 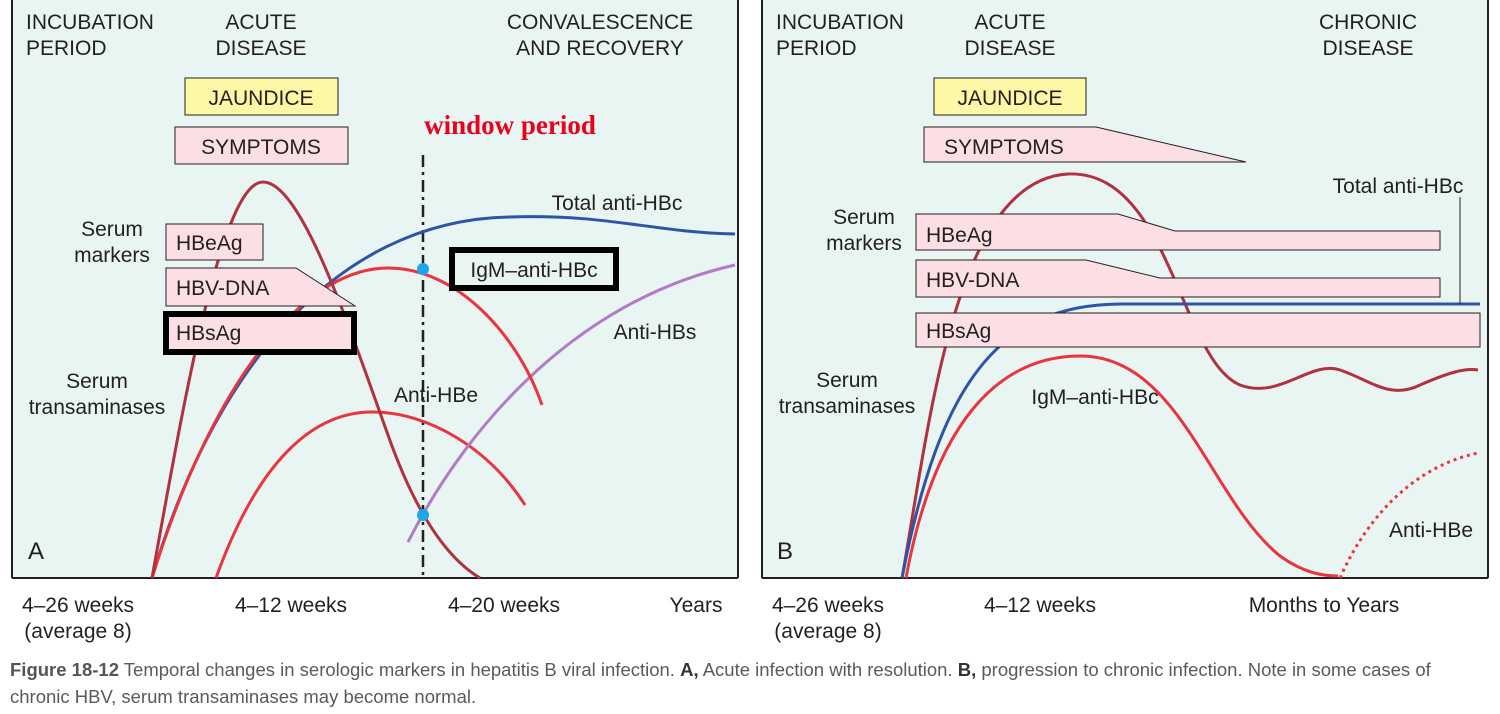 I want to click on hbsag-box, so click(x=260, y=333).